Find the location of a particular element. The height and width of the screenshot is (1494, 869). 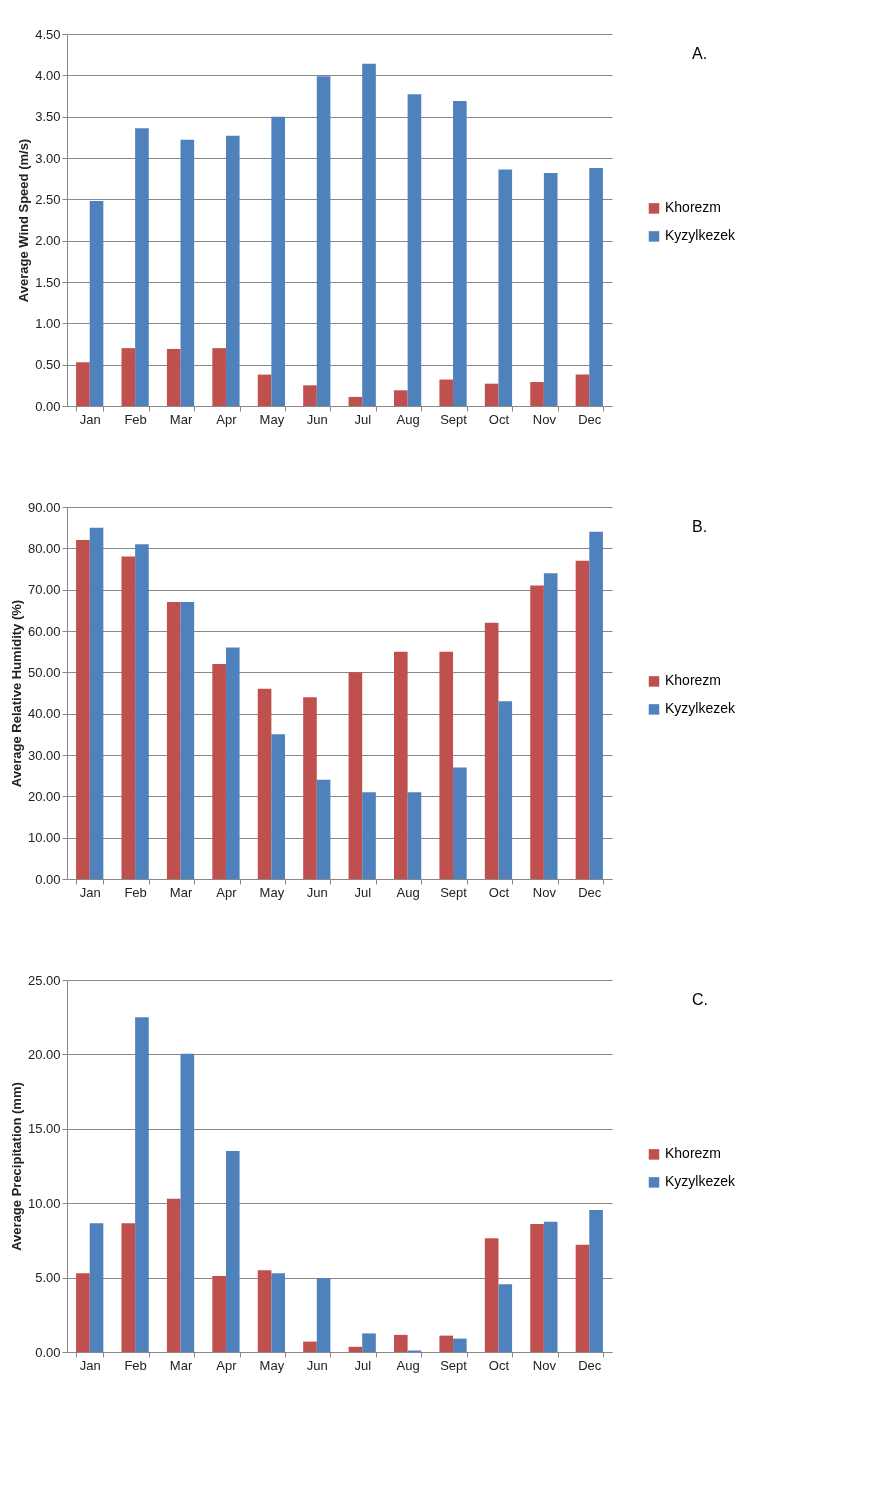

x-tick-label: Jan is located at coordinates (90, 892).